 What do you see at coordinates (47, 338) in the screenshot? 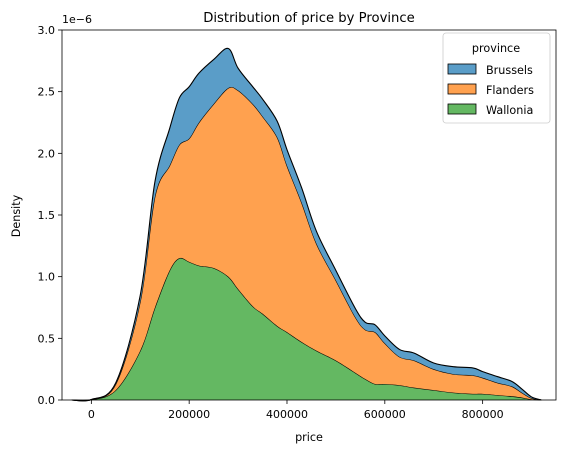
I see `y-tick-label: 0.5` at bounding box center [47, 338].